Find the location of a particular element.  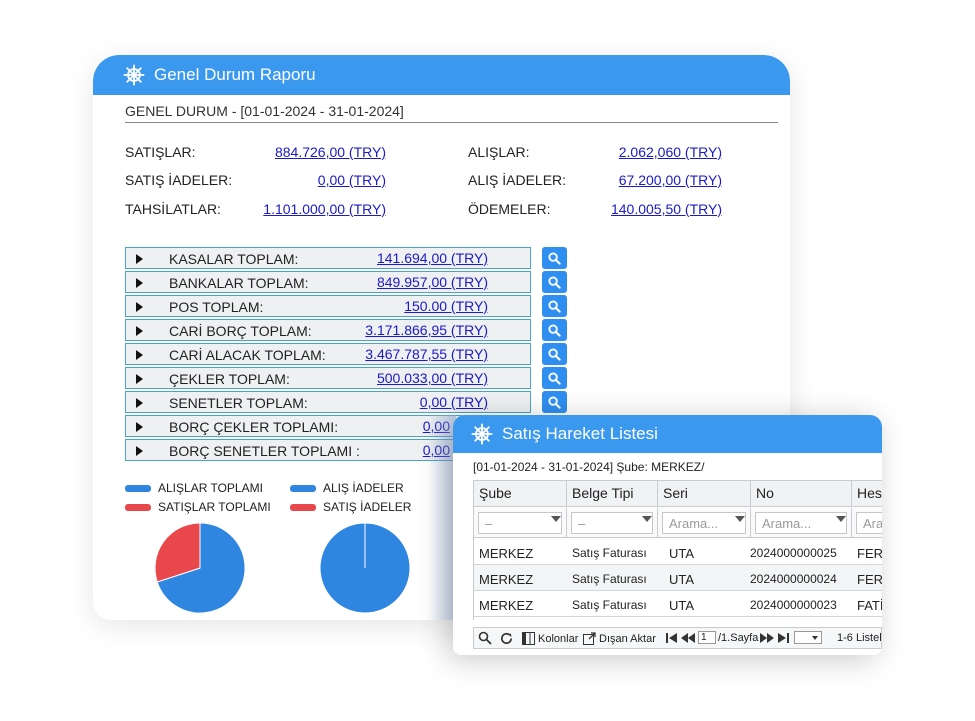

columns-icon is located at coordinates (528, 638).